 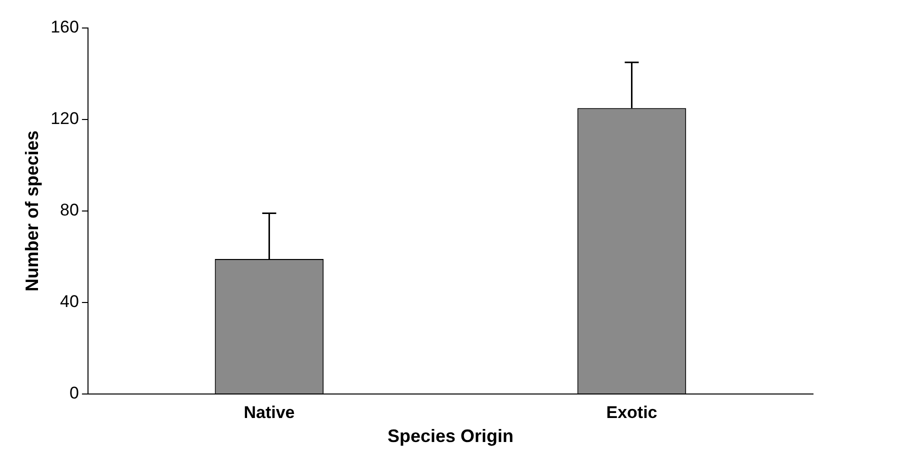 What do you see at coordinates (450, 436) in the screenshot?
I see `x-axis-title: Species Origin` at bounding box center [450, 436].